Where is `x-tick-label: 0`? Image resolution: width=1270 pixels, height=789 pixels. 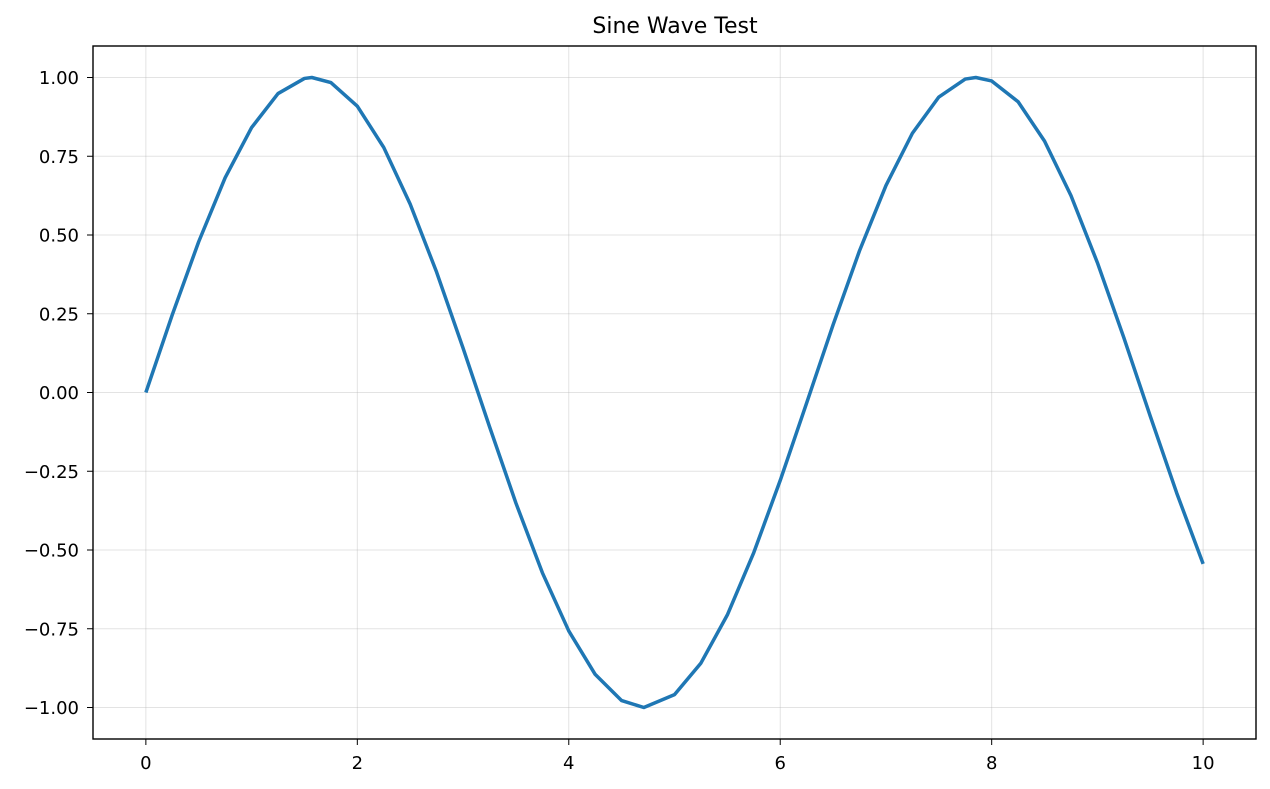 x-tick-label: 0 is located at coordinates (145, 763).